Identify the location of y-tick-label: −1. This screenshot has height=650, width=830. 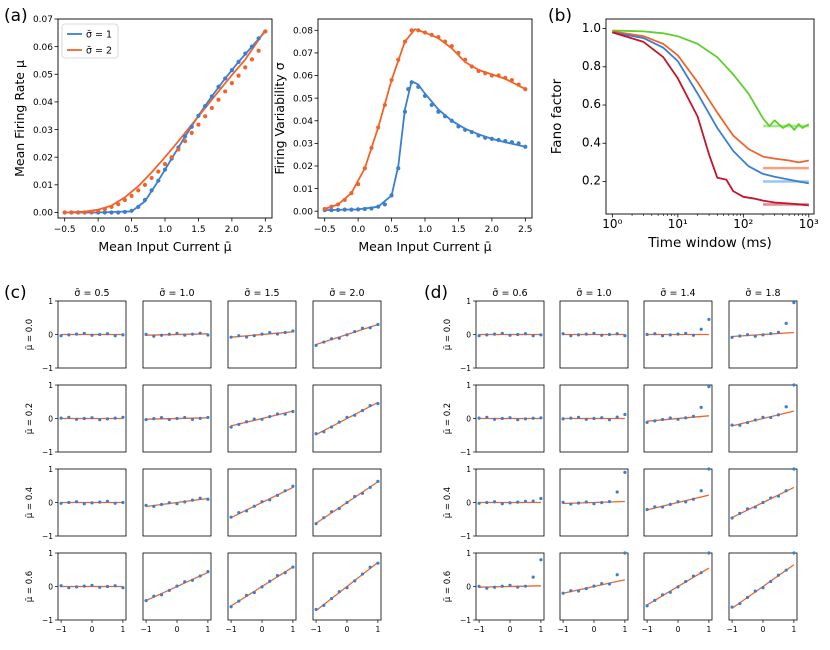
(465, 452).